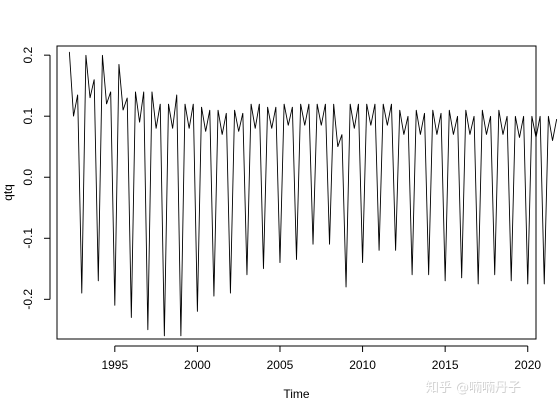  What do you see at coordinates (362, 365) in the screenshot?
I see `x-tick-label: 2010` at bounding box center [362, 365].